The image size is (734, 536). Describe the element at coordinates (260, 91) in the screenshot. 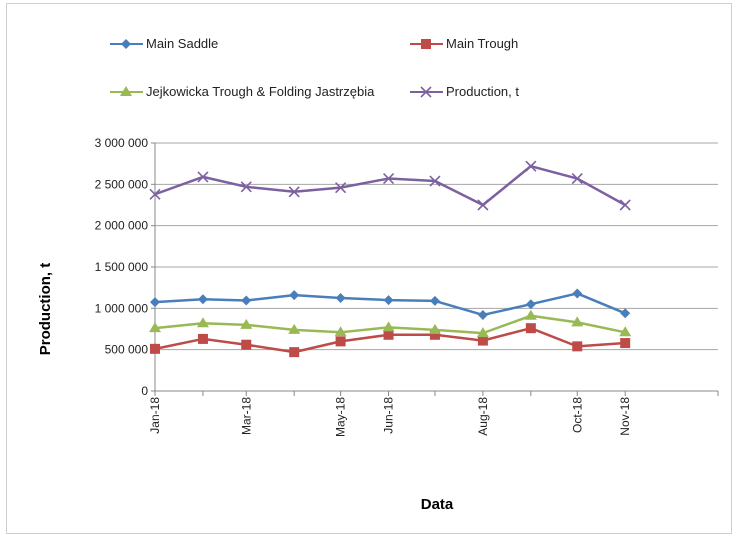

I see `legend-label: Jejkowicka Trough & Folding Jastrzębia` at that location.